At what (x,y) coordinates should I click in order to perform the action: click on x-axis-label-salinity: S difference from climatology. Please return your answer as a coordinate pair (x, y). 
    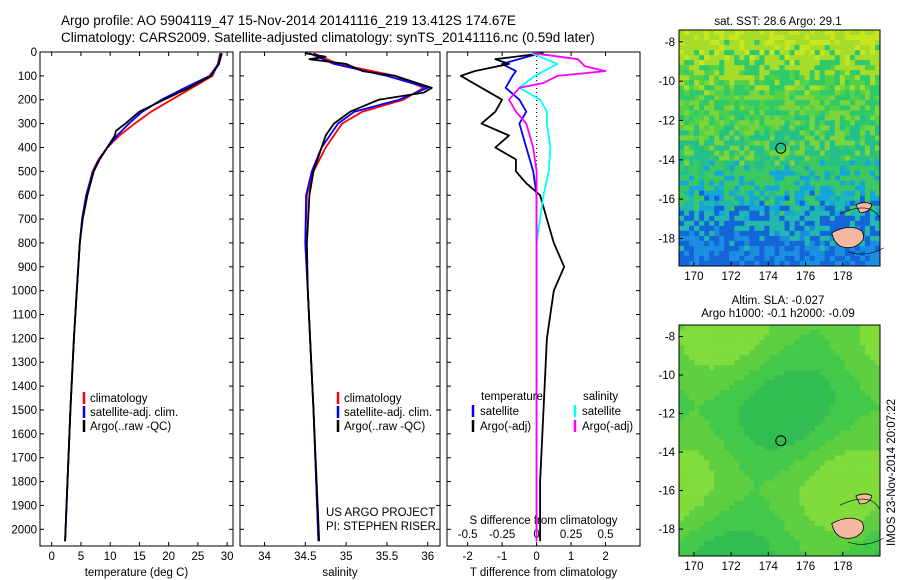
    Looking at the image, I should click on (543, 521).